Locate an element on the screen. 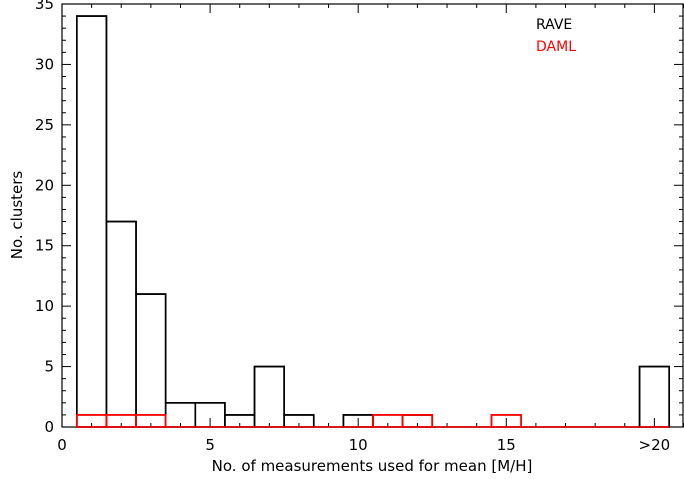 The width and height of the screenshot is (684, 479). x-tick-label: 5 is located at coordinates (210, 445).